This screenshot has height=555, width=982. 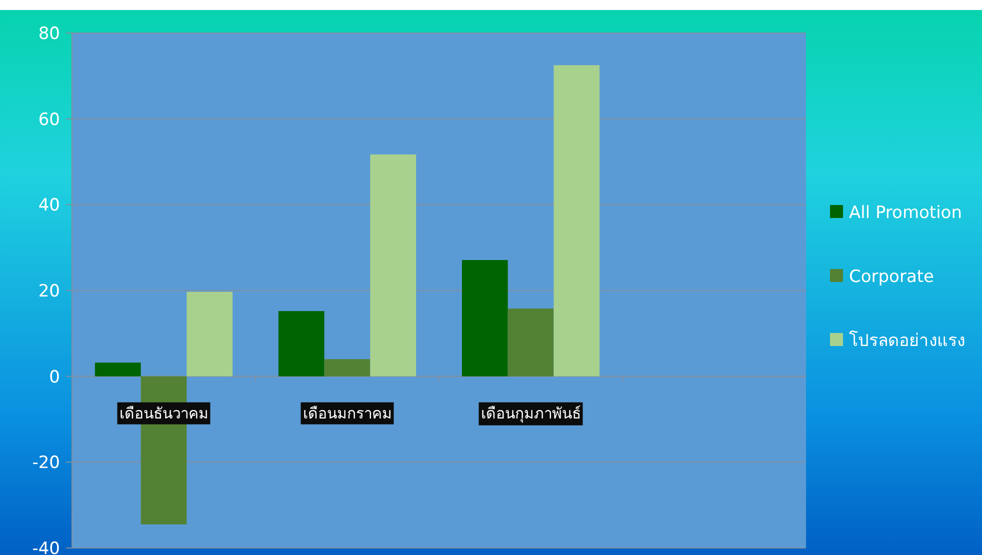 I want to click on legend-label: All Promotion, so click(x=905, y=213).